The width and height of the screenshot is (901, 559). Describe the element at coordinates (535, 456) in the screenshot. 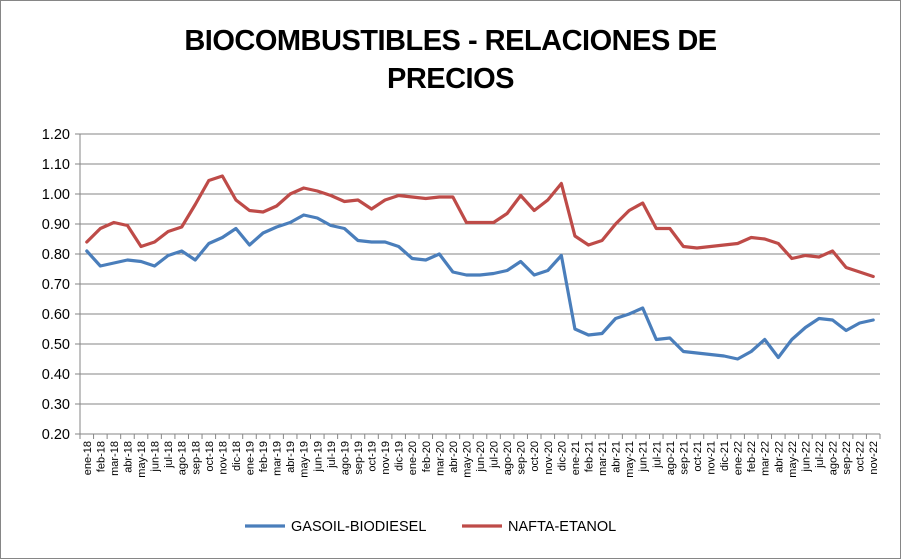

I see `x-tick-label: oct-20` at that location.